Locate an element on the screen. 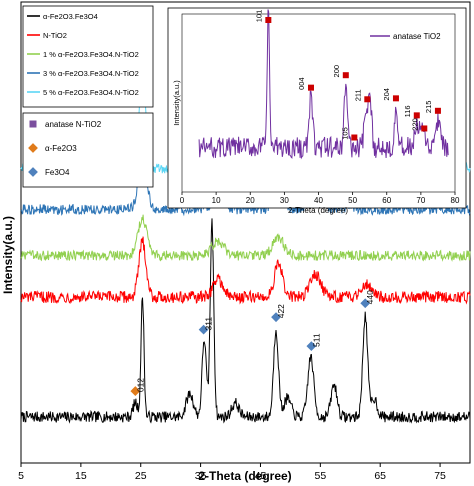 Image resolution: width=474 pixels, height=486 pixels. inset-x-tick-label: 60 is located at coordinates (386, 200).